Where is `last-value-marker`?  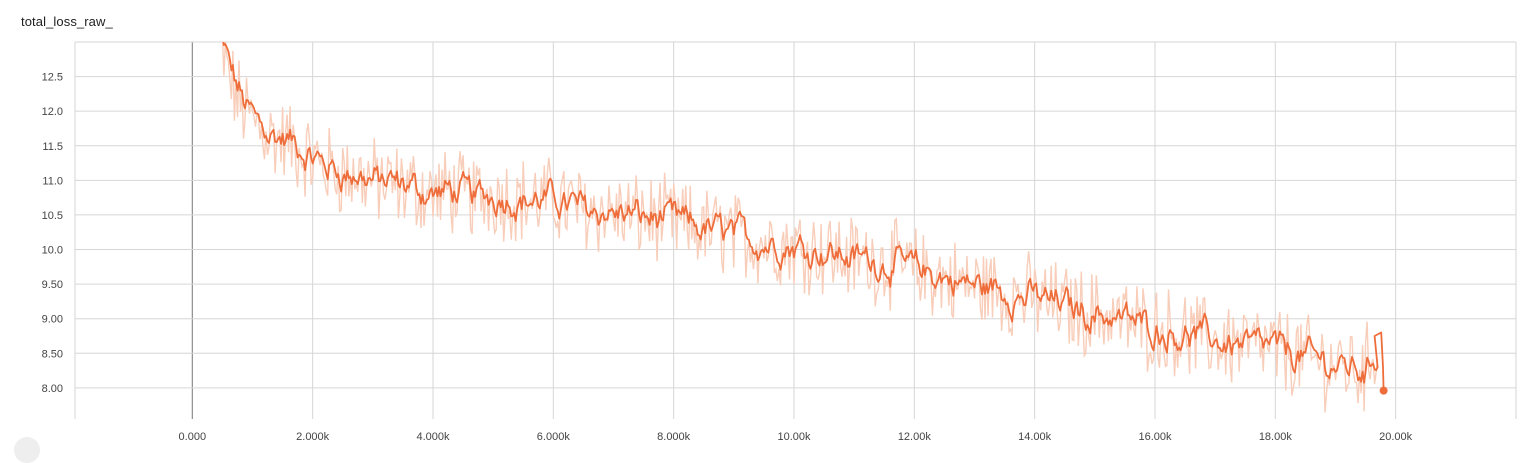
last-value-marker is located at coordinates (1383, 390).